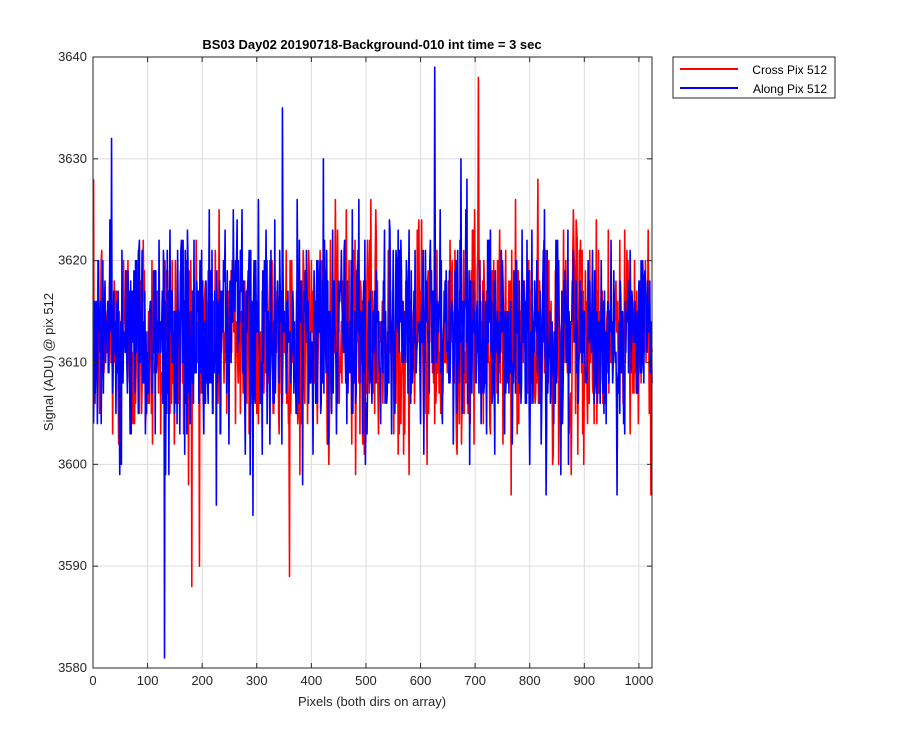 The width and height of the screenshot is (900, 750). What do you see at coordinates (72, 260) in the screenshot?
I see `y-tick-label: 3620` at bounding box center [72, 260].